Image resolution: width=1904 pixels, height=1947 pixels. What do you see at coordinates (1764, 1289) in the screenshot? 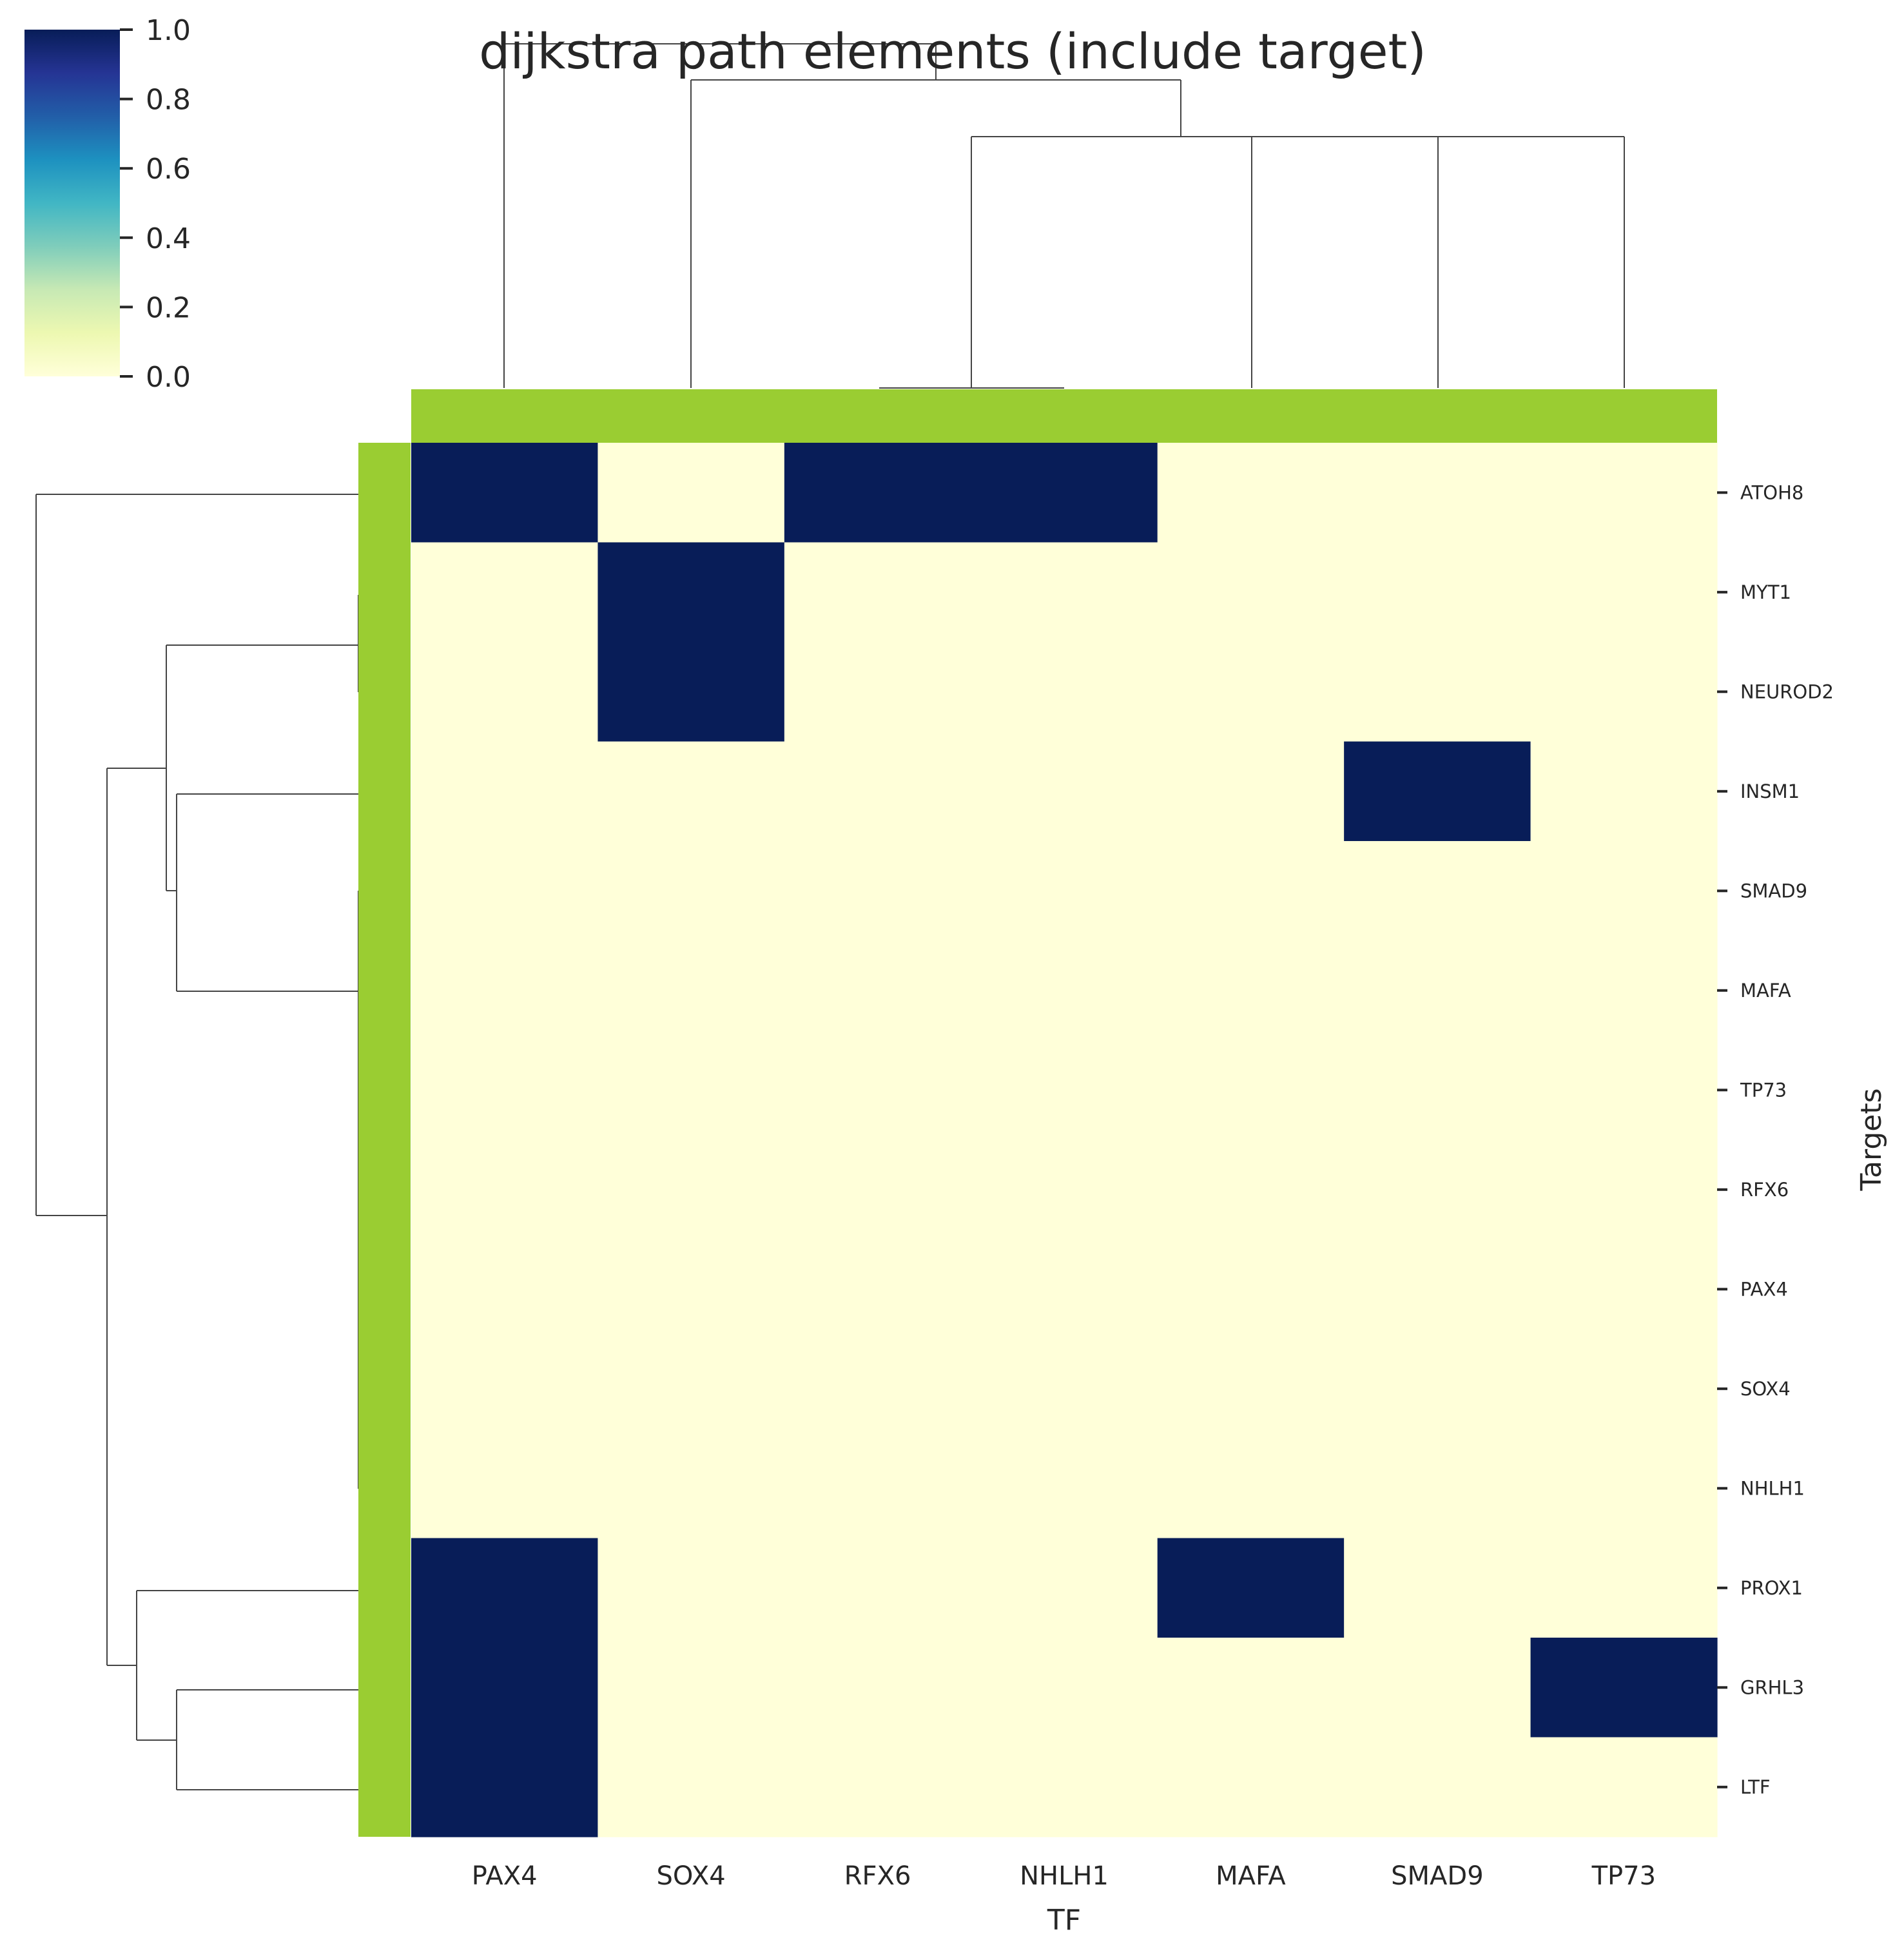
I see `y-tick-label: PAX4` at bounding box center [1764, 1289].